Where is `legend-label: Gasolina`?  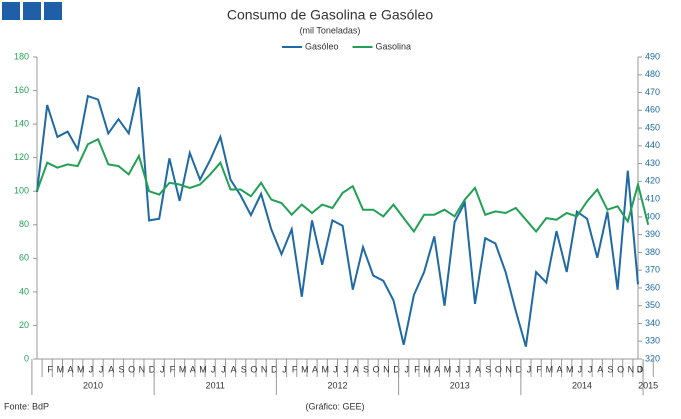
legend-label: Gasolina is located at coordinates (394, 46).